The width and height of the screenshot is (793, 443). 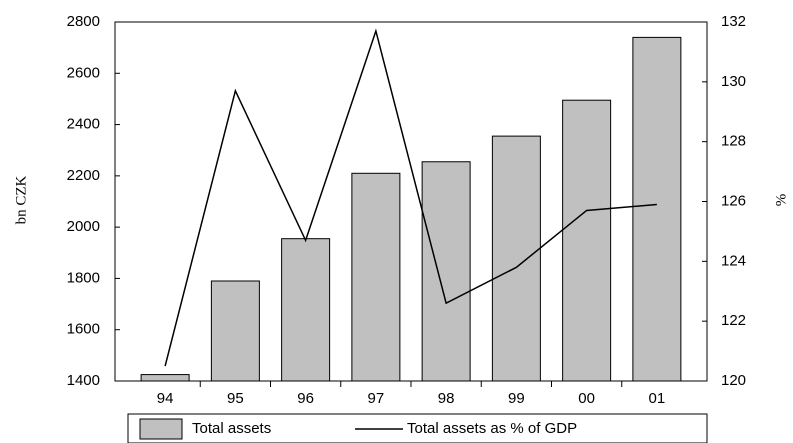 What do you see at coordinates (516, 398) in the screenshot?
I see `x-tick-label: 99` at bounding box center [516, 398].